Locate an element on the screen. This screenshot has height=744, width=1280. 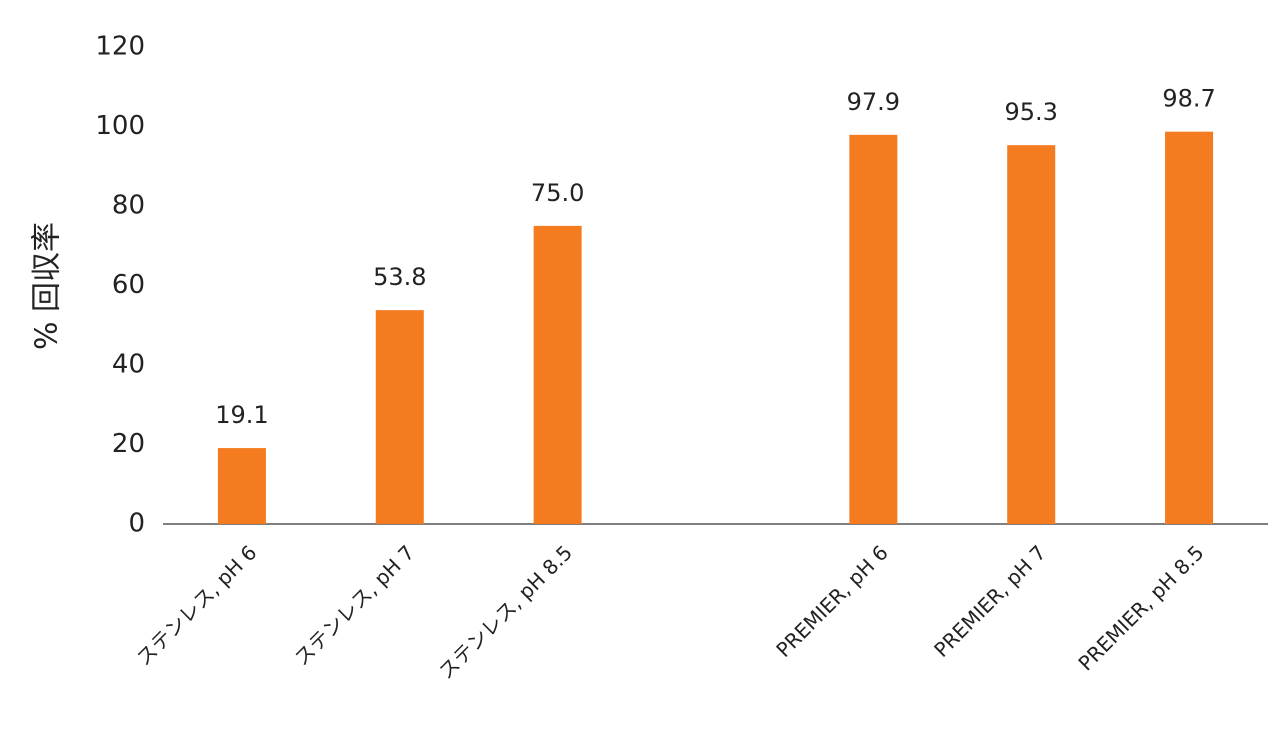
x-tick-label: ステンレス, pH 7 is located at coordinates (354, 605).